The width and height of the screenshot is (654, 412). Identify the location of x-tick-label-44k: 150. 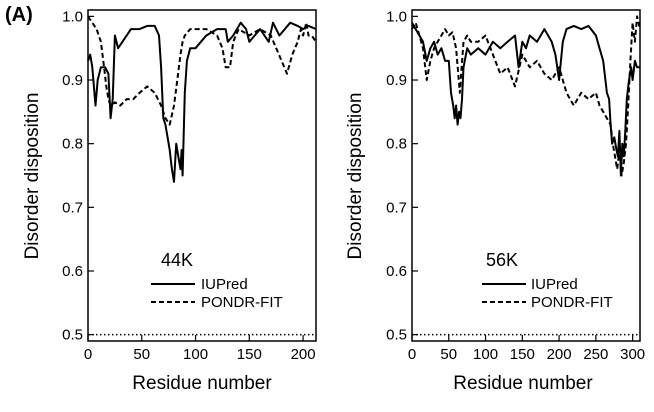
(249, 354).